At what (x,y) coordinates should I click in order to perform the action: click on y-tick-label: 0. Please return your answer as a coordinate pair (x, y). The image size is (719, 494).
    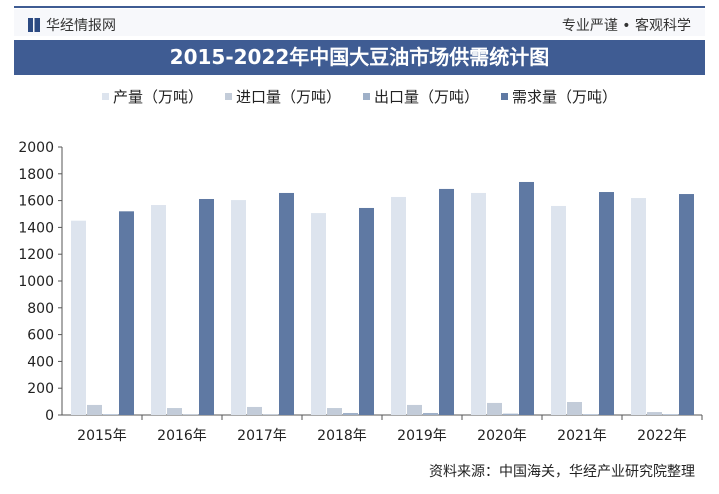
    Looking at the image, I should click on (49, 416).